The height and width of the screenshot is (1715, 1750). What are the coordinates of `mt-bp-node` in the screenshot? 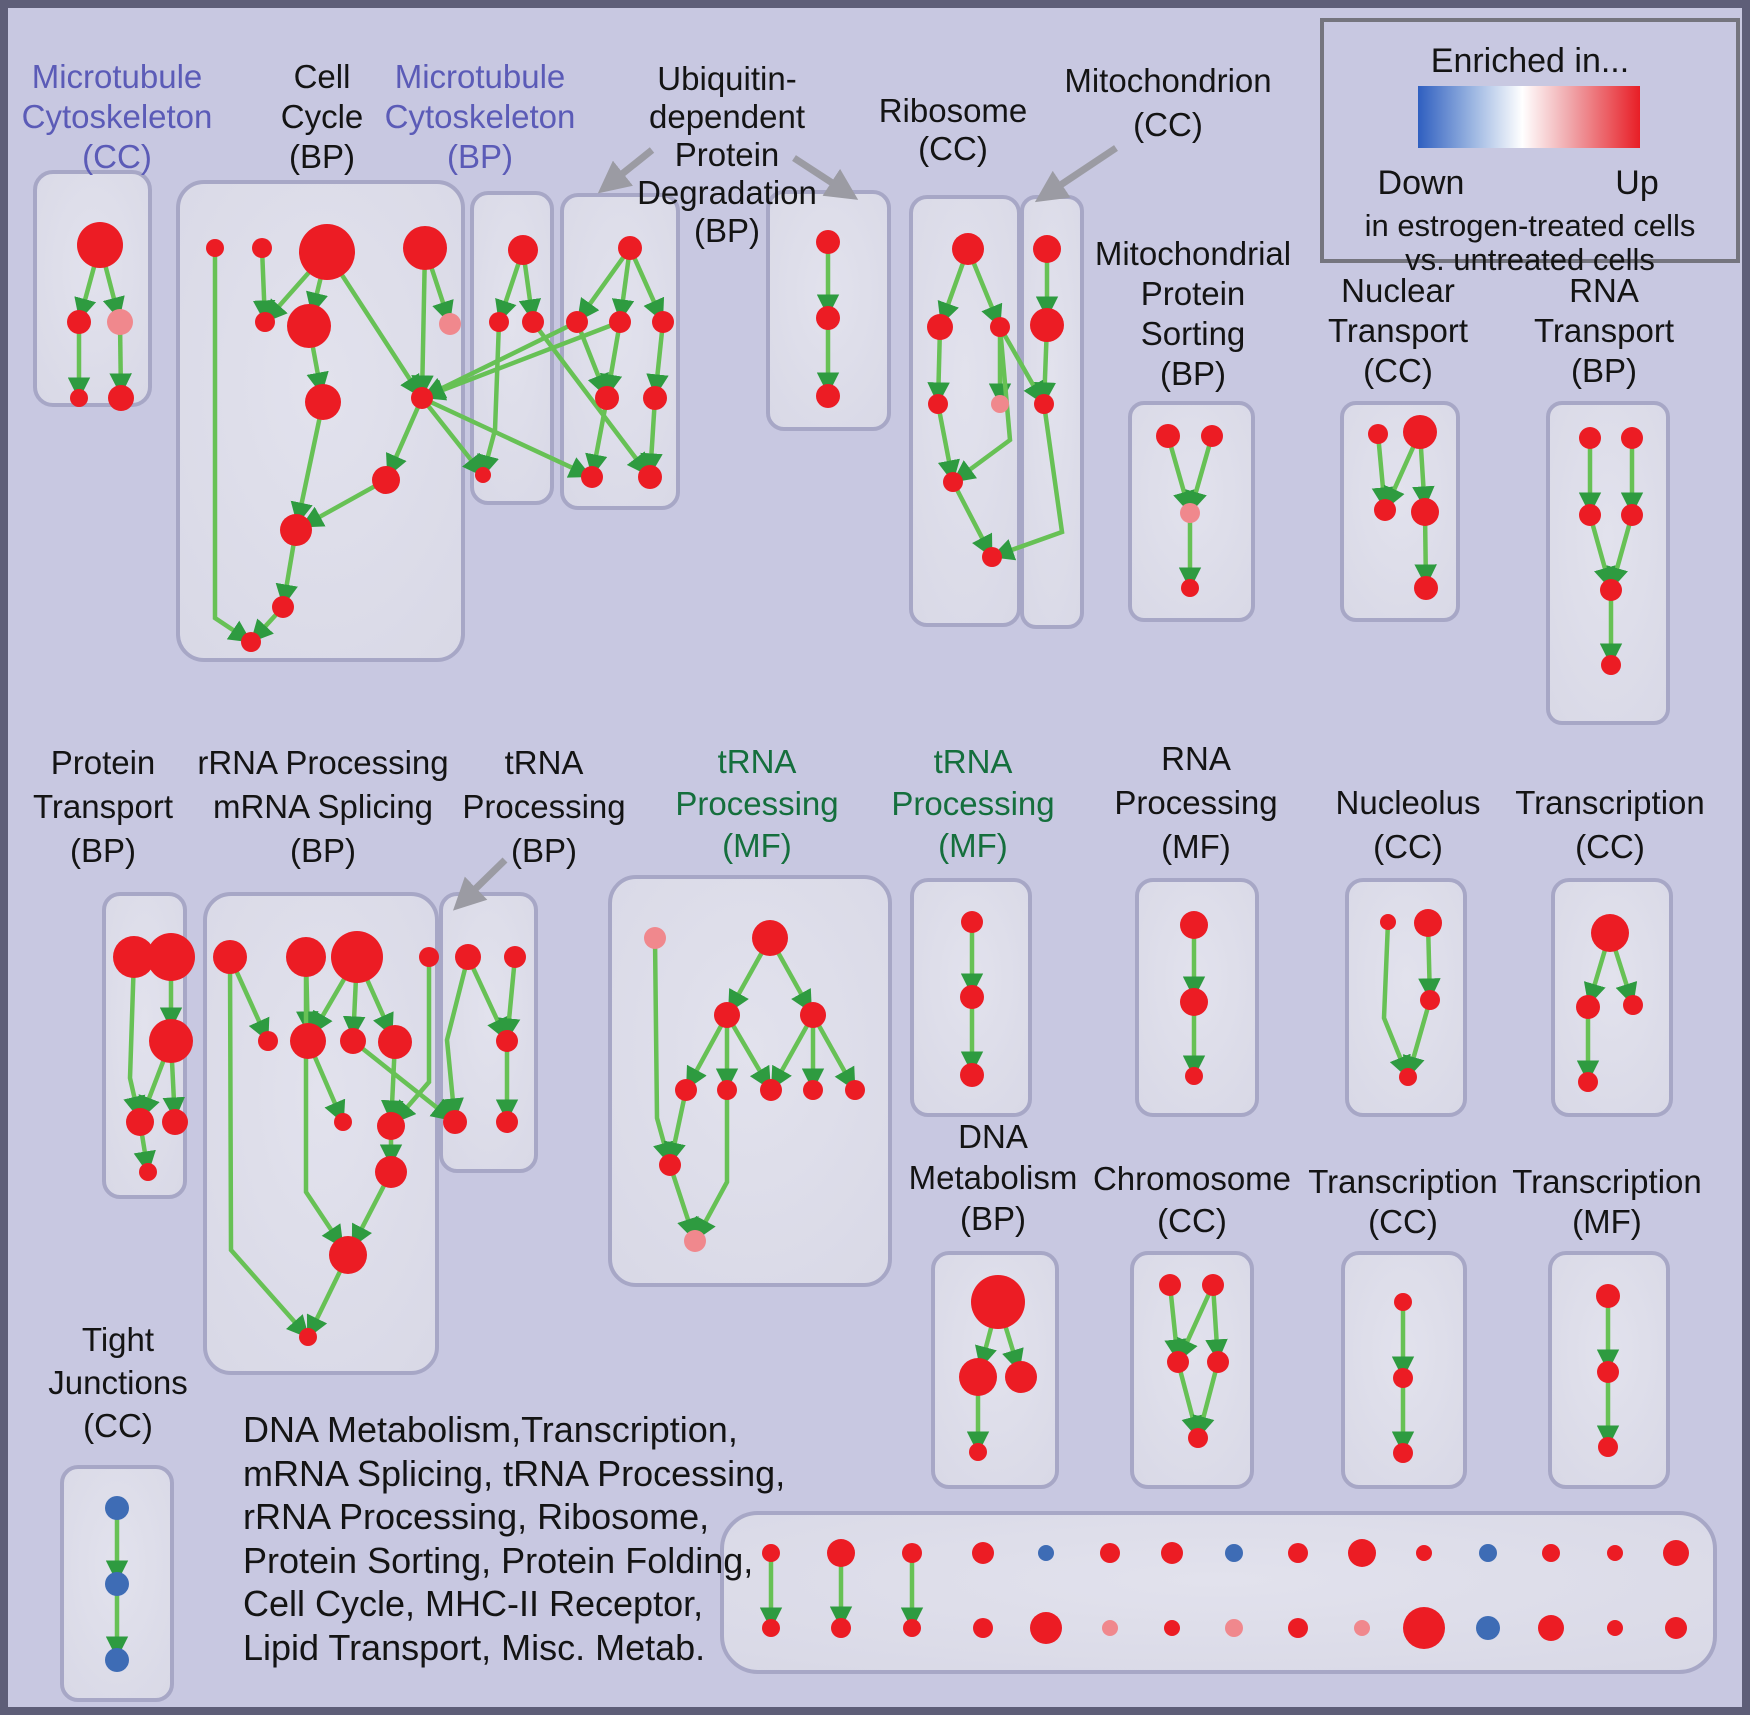 It's located at (533, 322).